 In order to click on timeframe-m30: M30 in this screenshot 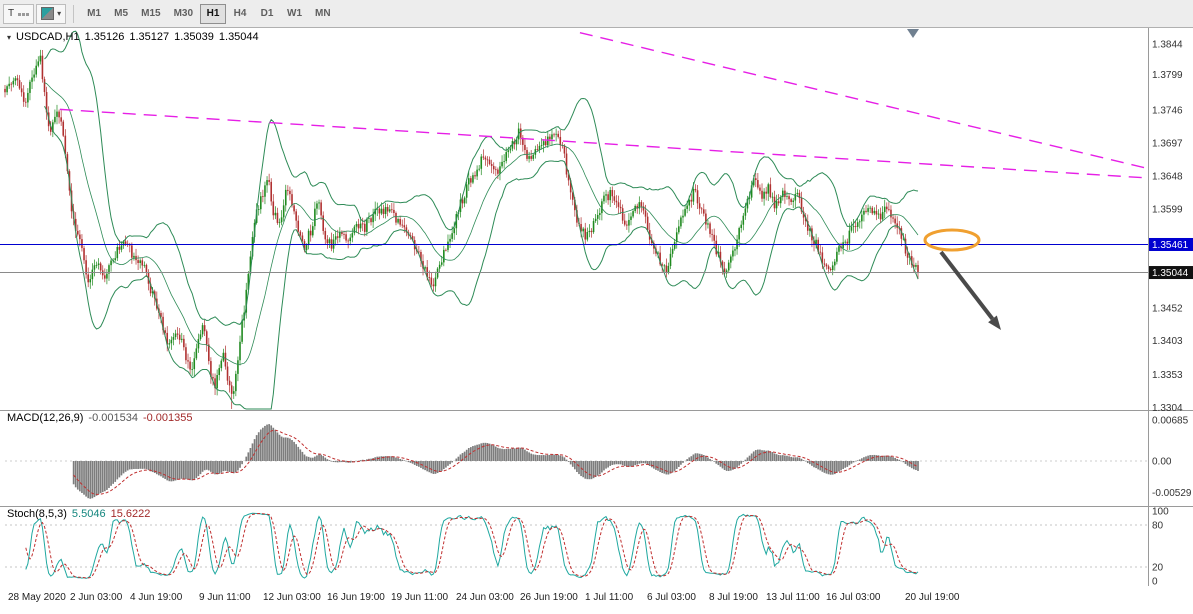, I will do `click(183, 14)`.